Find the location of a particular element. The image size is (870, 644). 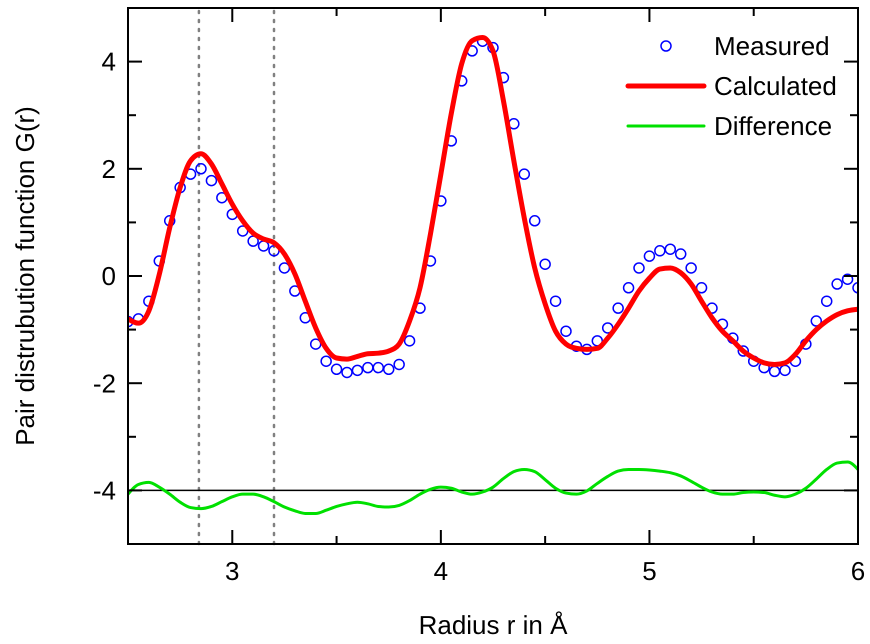

y-tick-label: -4 is located at coordinates (104, 491).